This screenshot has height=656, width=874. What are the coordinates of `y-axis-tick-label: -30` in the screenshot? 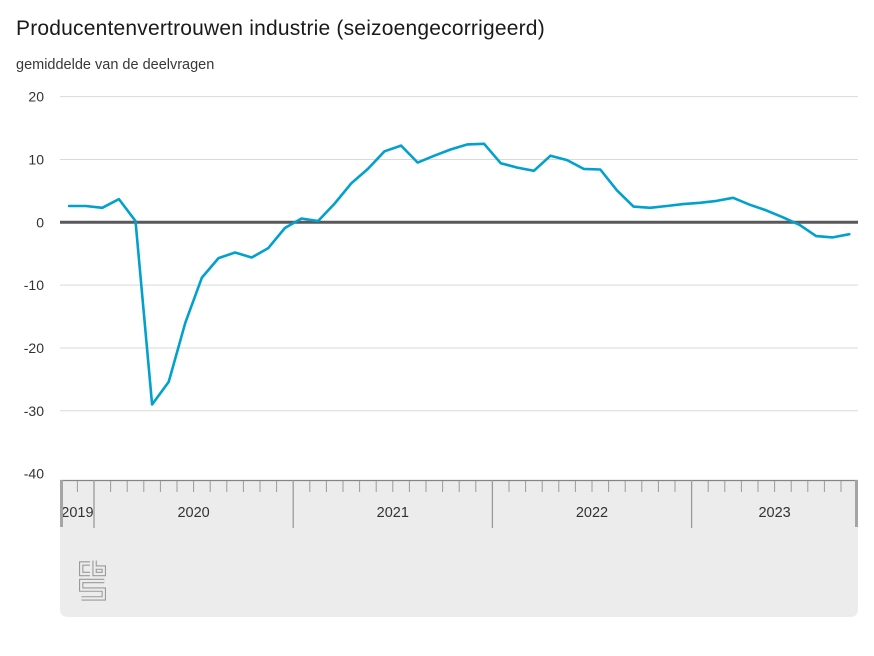 It's located at (34, 411).